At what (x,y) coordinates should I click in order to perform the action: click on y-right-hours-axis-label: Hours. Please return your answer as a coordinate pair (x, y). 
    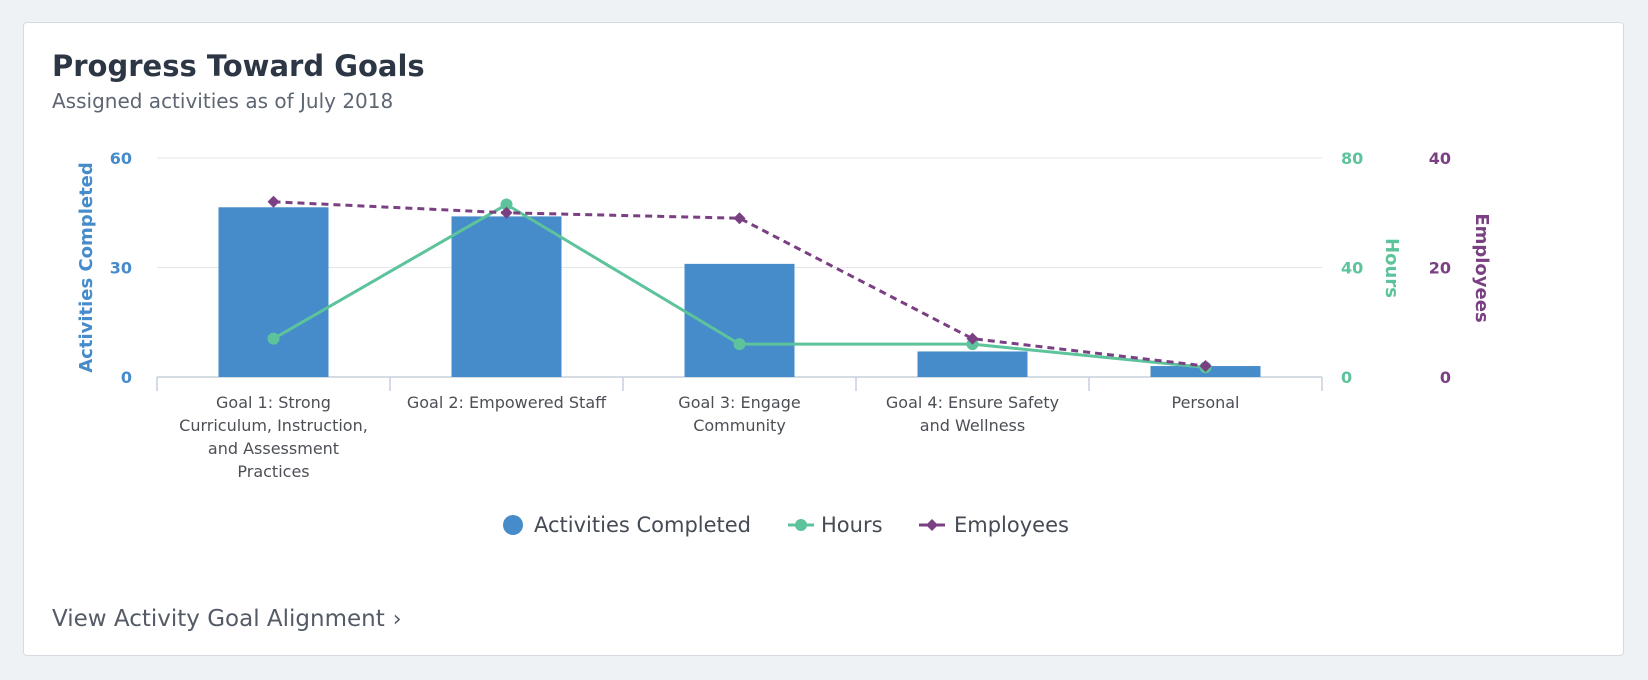
    Looking at the image, I should click on (1391, 268).